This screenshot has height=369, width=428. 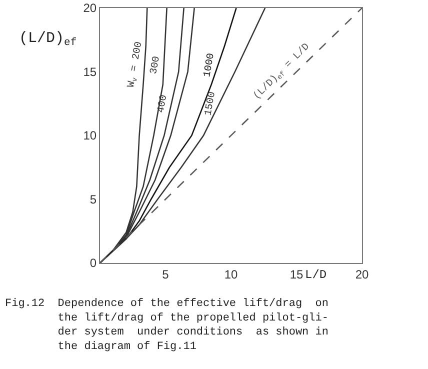 What do you see at coordinates (166, 274) in the screenshot?
I see `x-tick-label: 5` at bounding box center [166, 274].